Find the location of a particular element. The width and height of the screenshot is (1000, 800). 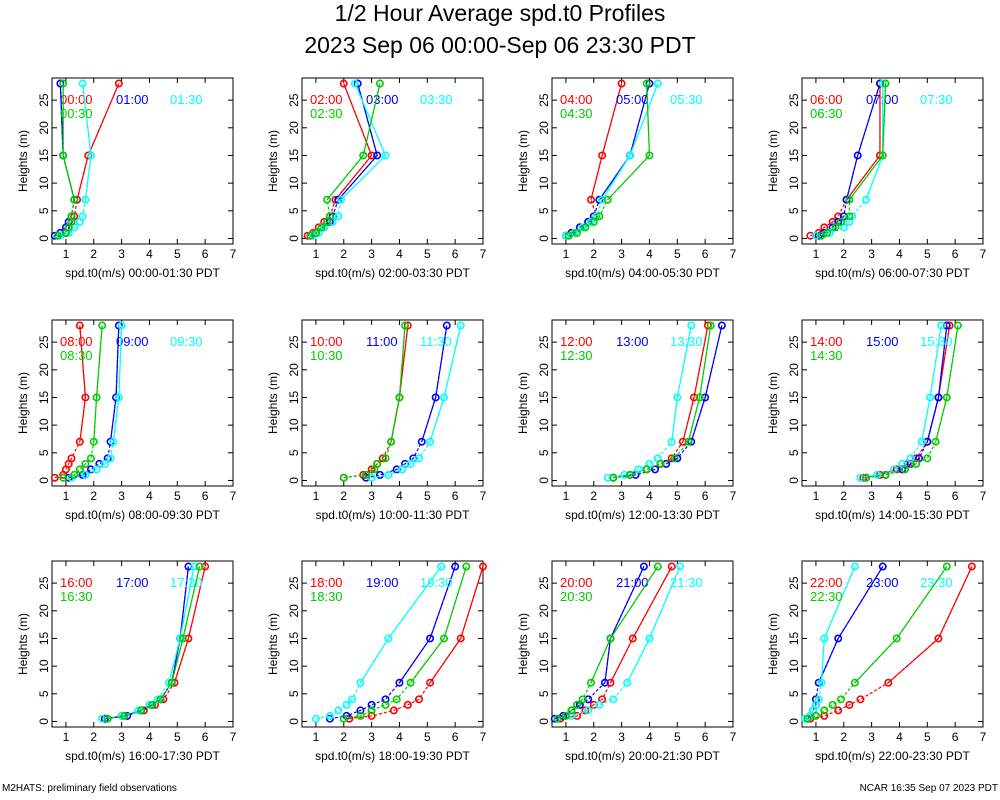

y-tick-label: 0 is located at coordinates (44, 238).